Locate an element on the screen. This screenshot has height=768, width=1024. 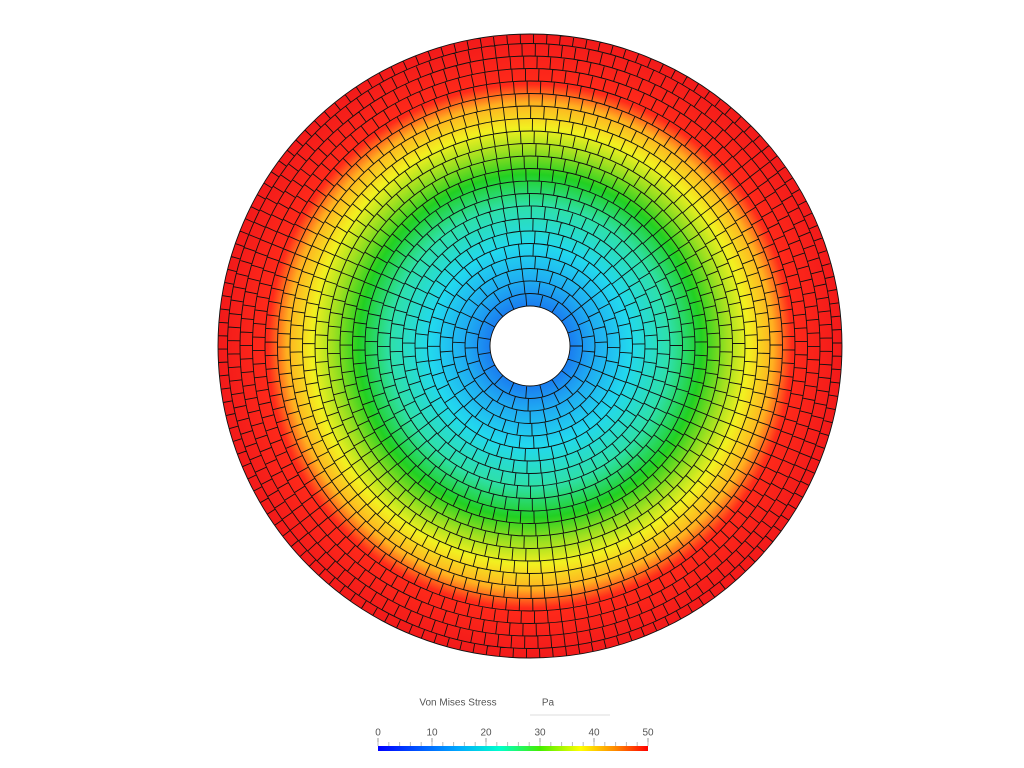
legend-tick-label: 10 is located at coordinates (432, 733).